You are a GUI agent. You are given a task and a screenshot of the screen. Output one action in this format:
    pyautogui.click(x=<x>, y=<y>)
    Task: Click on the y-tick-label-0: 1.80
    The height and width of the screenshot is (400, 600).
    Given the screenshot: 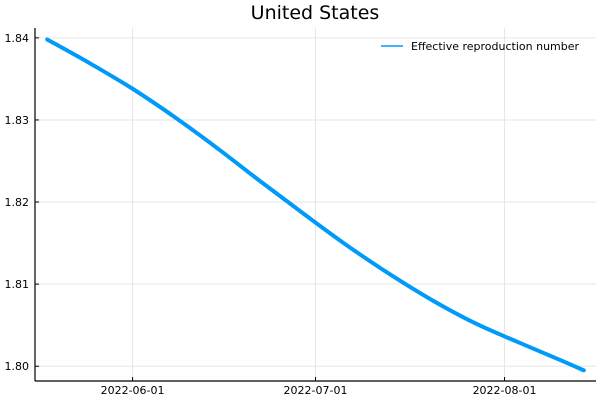 What is the action you would take?
    pyautogui.click(x=17, y=366)
    